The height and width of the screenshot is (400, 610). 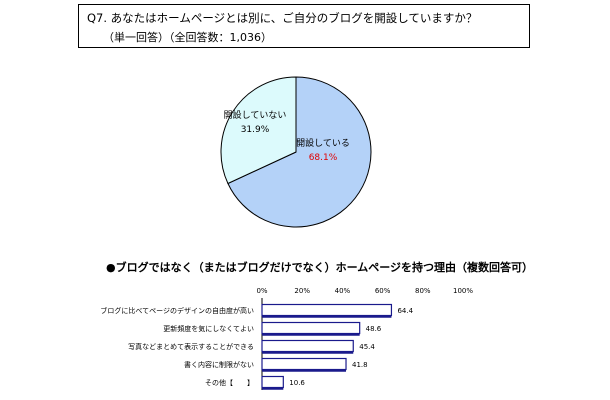 What do you see at coordinates (463, 291) in the screenshot?
I see `x-tick-label: 100%` at bounding box center [463, 291].